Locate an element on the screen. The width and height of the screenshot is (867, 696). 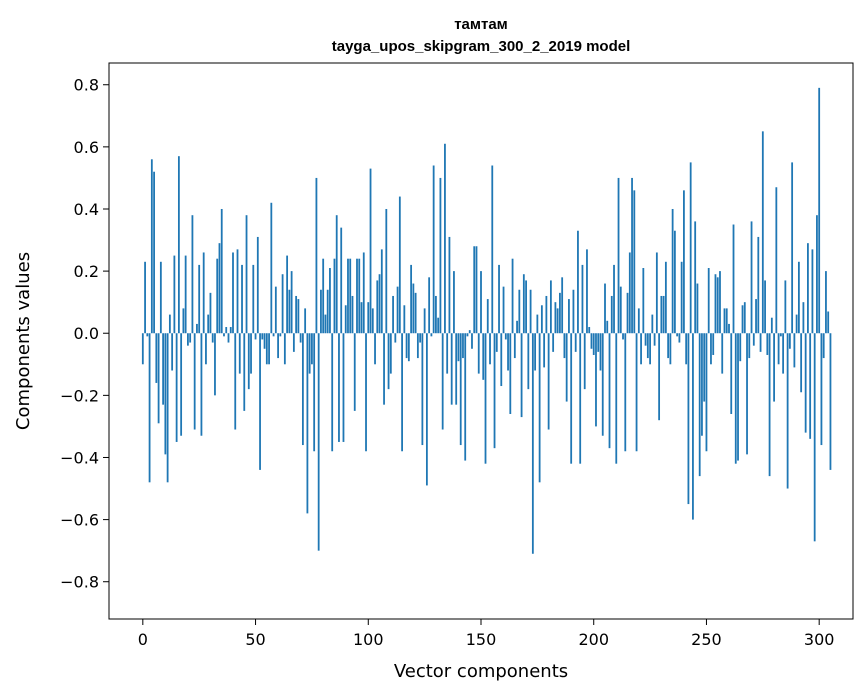
y-tick-label: 0.6 is located at coordinates (86, 147).